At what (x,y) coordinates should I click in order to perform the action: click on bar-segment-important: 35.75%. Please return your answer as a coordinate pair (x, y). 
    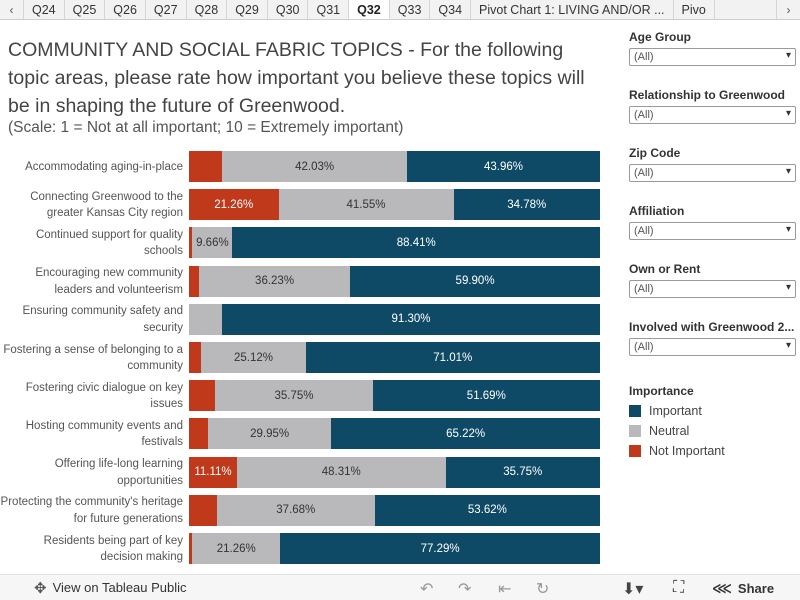
    Looking at the image, I should click on (522, 472).